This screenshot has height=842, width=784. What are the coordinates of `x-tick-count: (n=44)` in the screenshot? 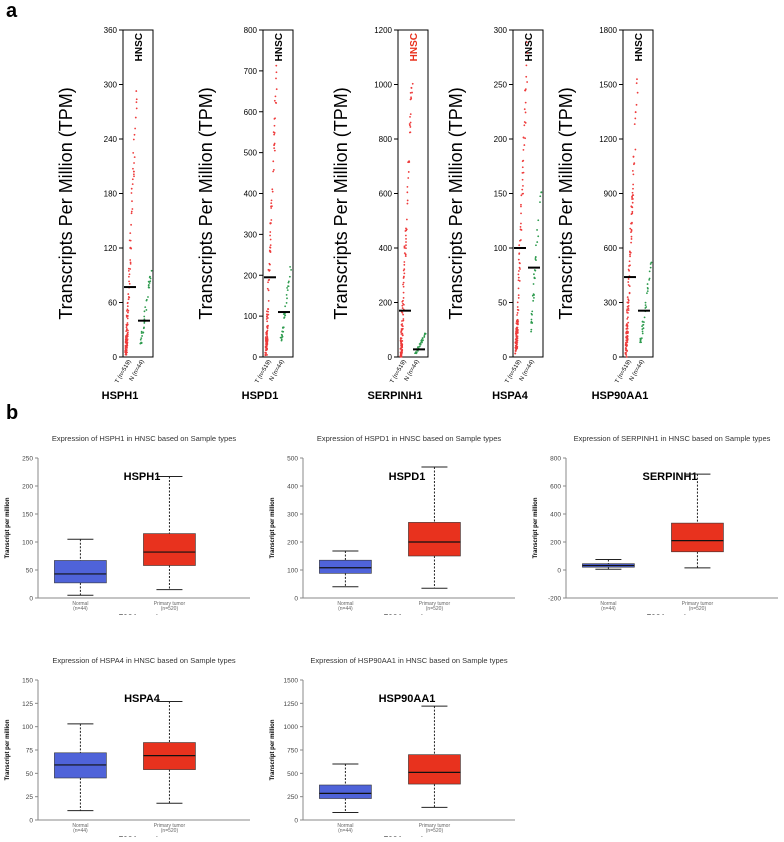 It's located at (345, 609).